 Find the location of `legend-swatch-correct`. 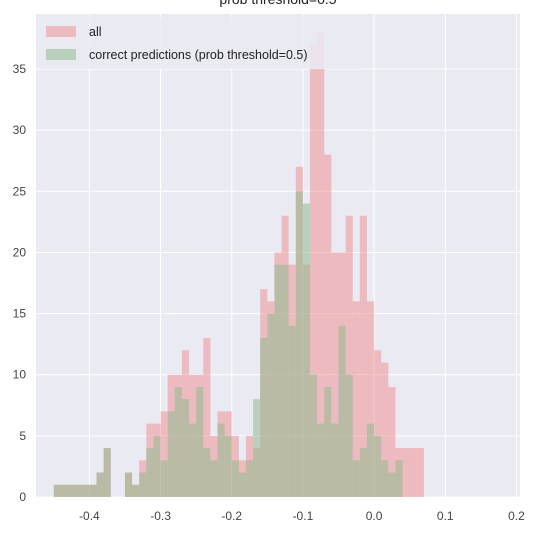

legend-swatch-correct is located at coordinates (61, 54).